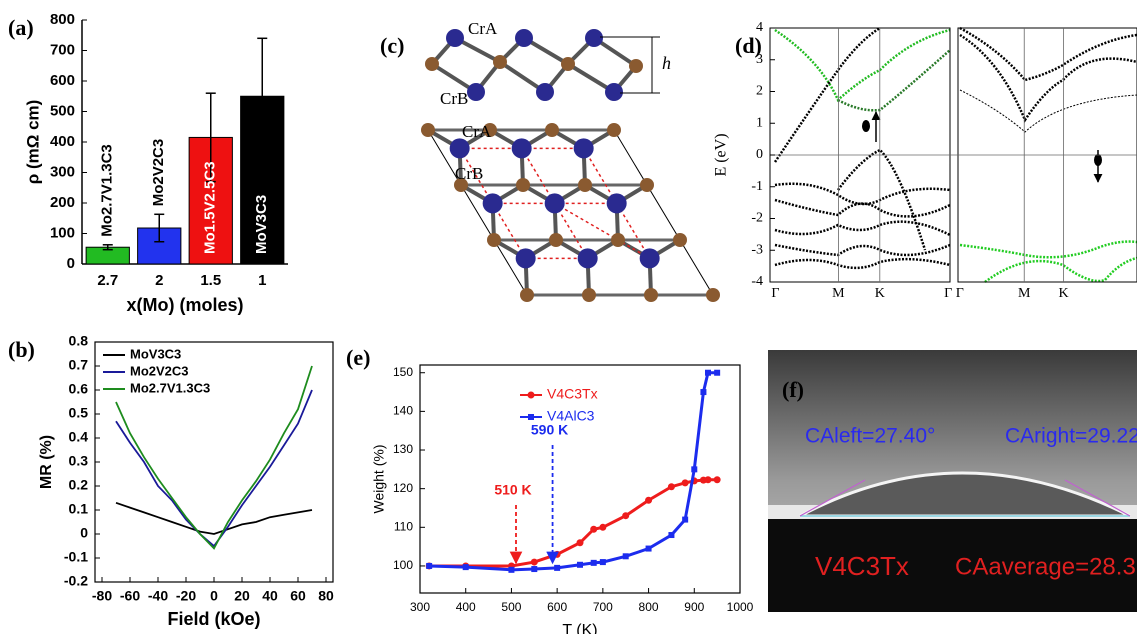  What do you see at coordinates (1098, 160) in the screenshot?
I see `spin-icon` at bounding box center [1098, 160].